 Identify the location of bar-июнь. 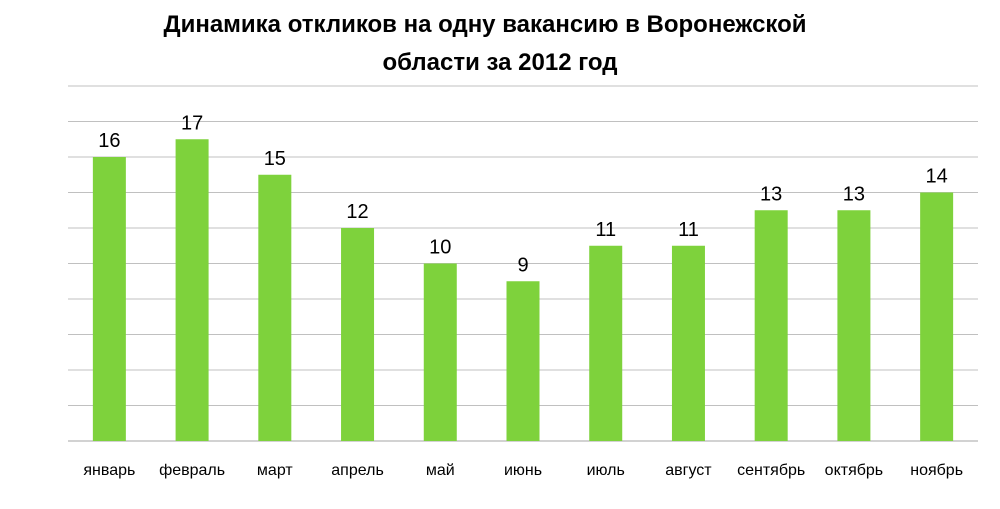
(523, 361).